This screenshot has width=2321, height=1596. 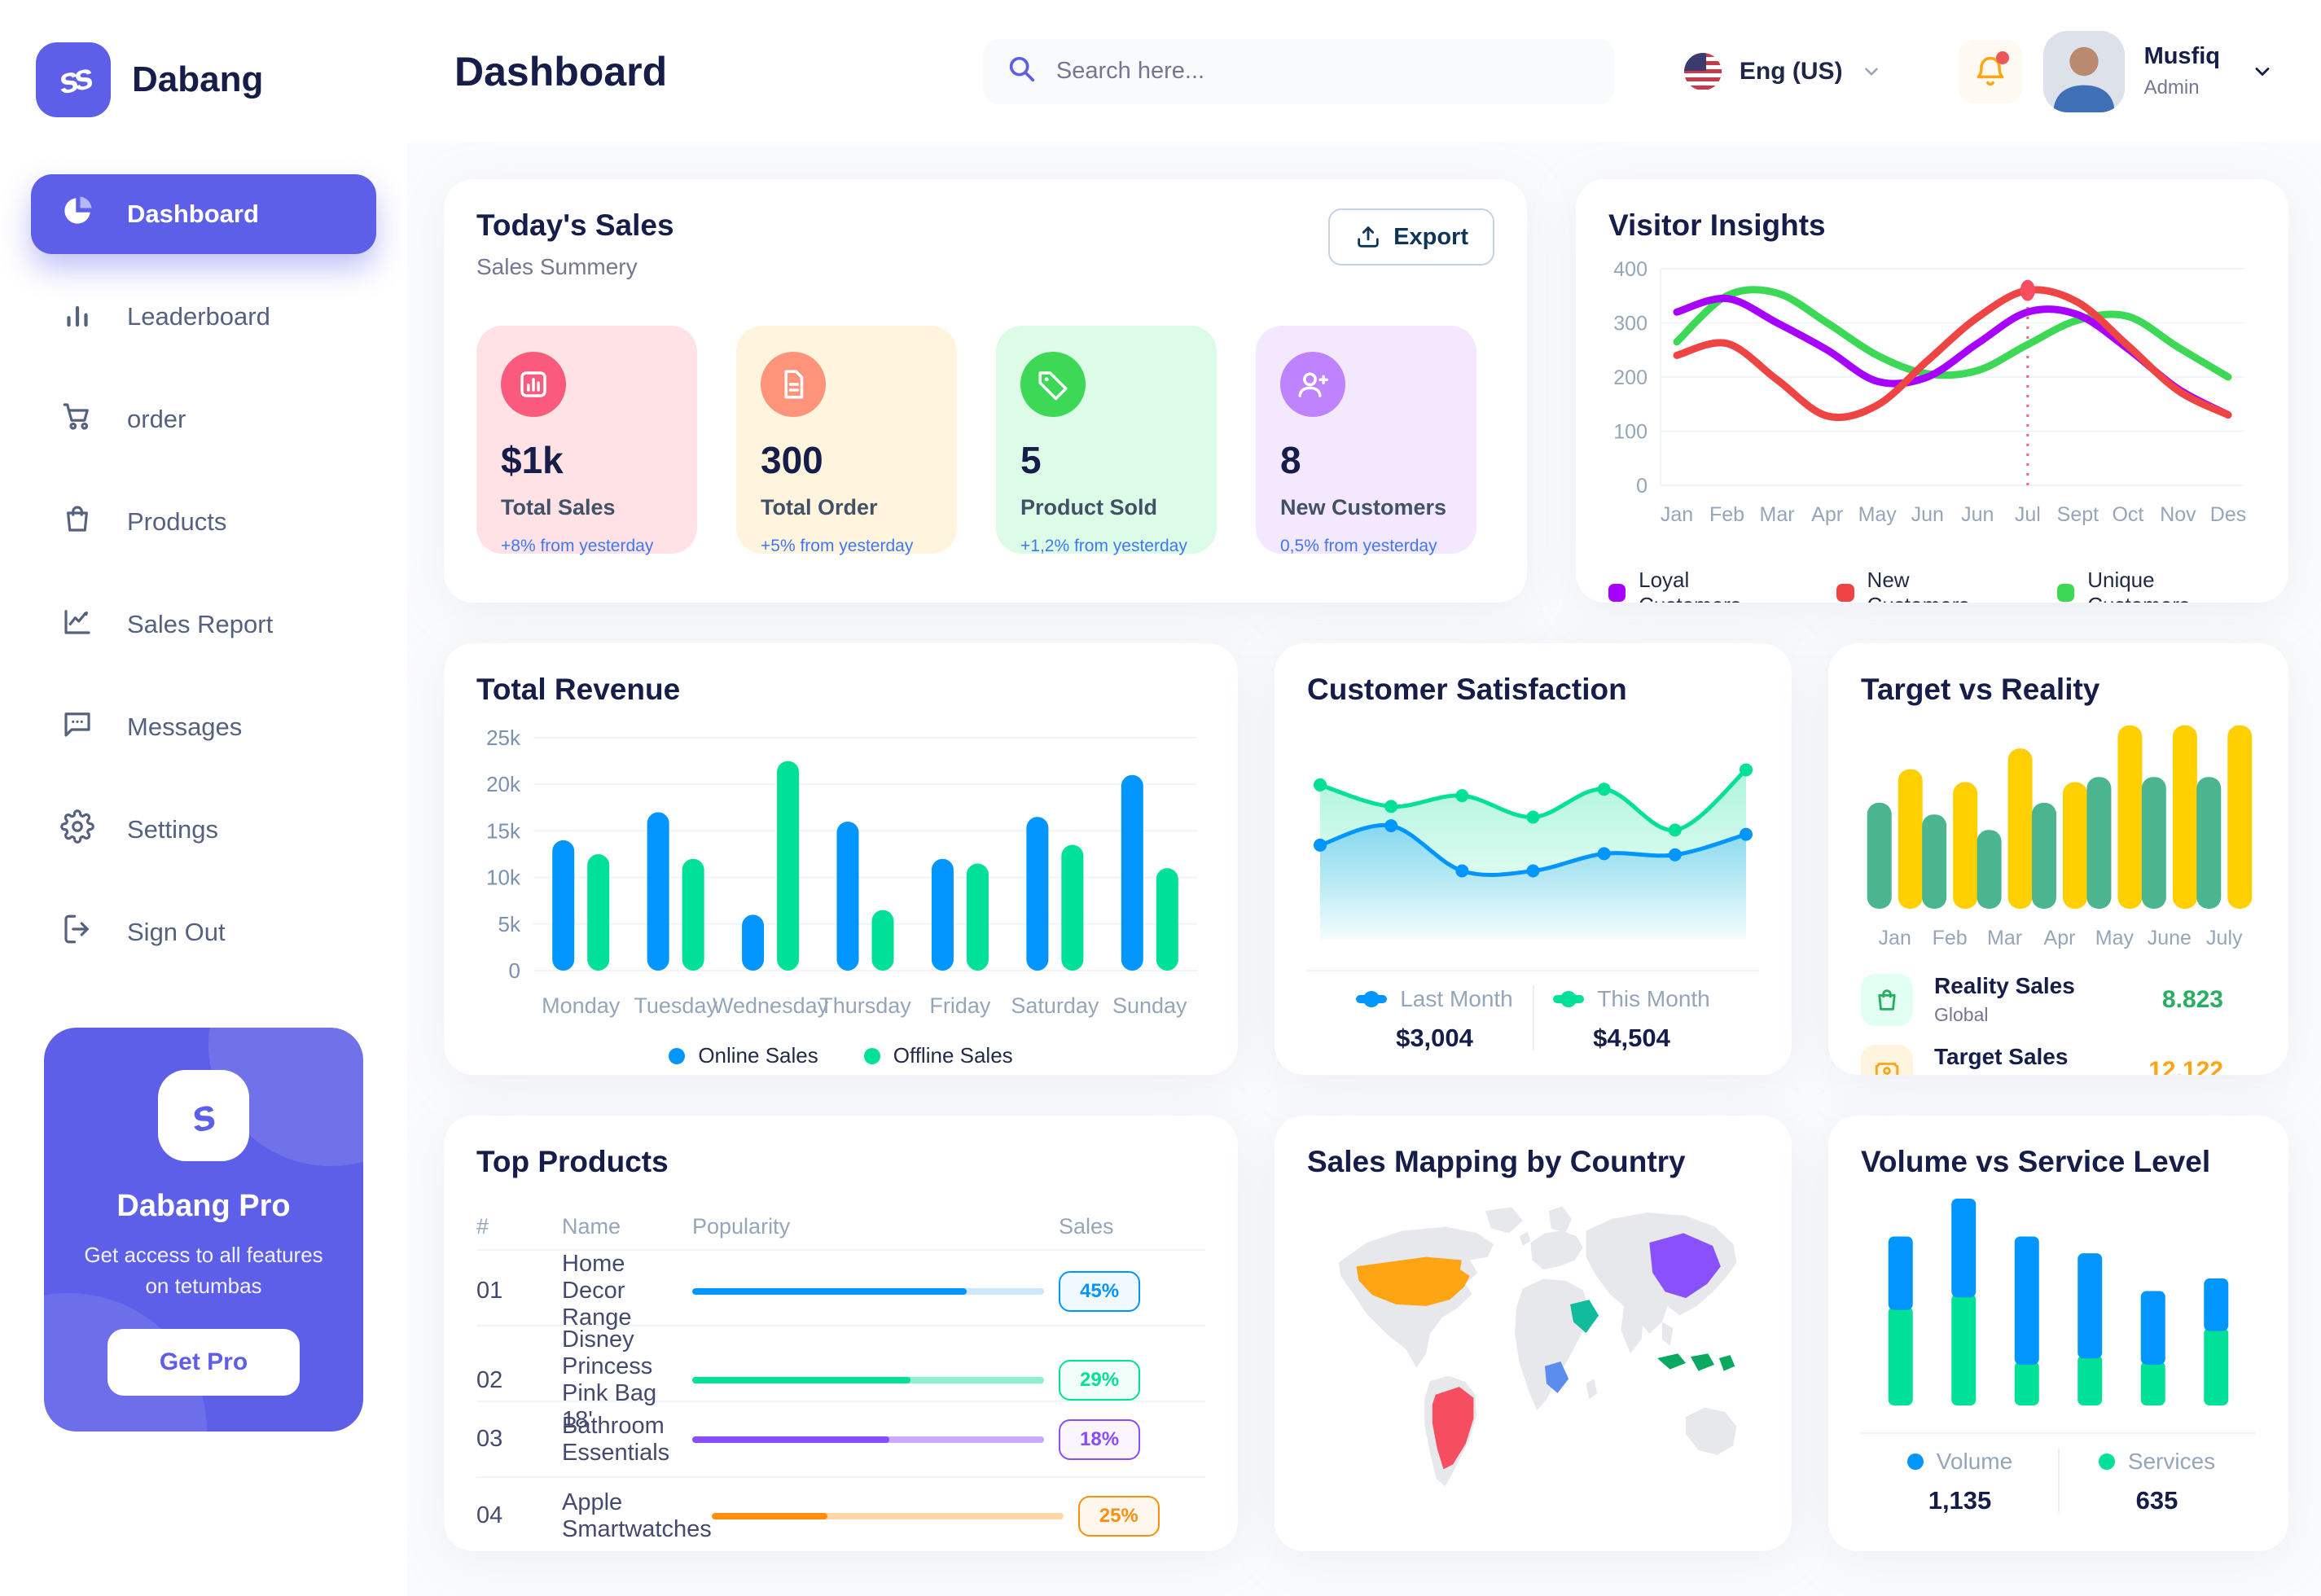 I want to click on search-input, so click(x=1323, y=71).